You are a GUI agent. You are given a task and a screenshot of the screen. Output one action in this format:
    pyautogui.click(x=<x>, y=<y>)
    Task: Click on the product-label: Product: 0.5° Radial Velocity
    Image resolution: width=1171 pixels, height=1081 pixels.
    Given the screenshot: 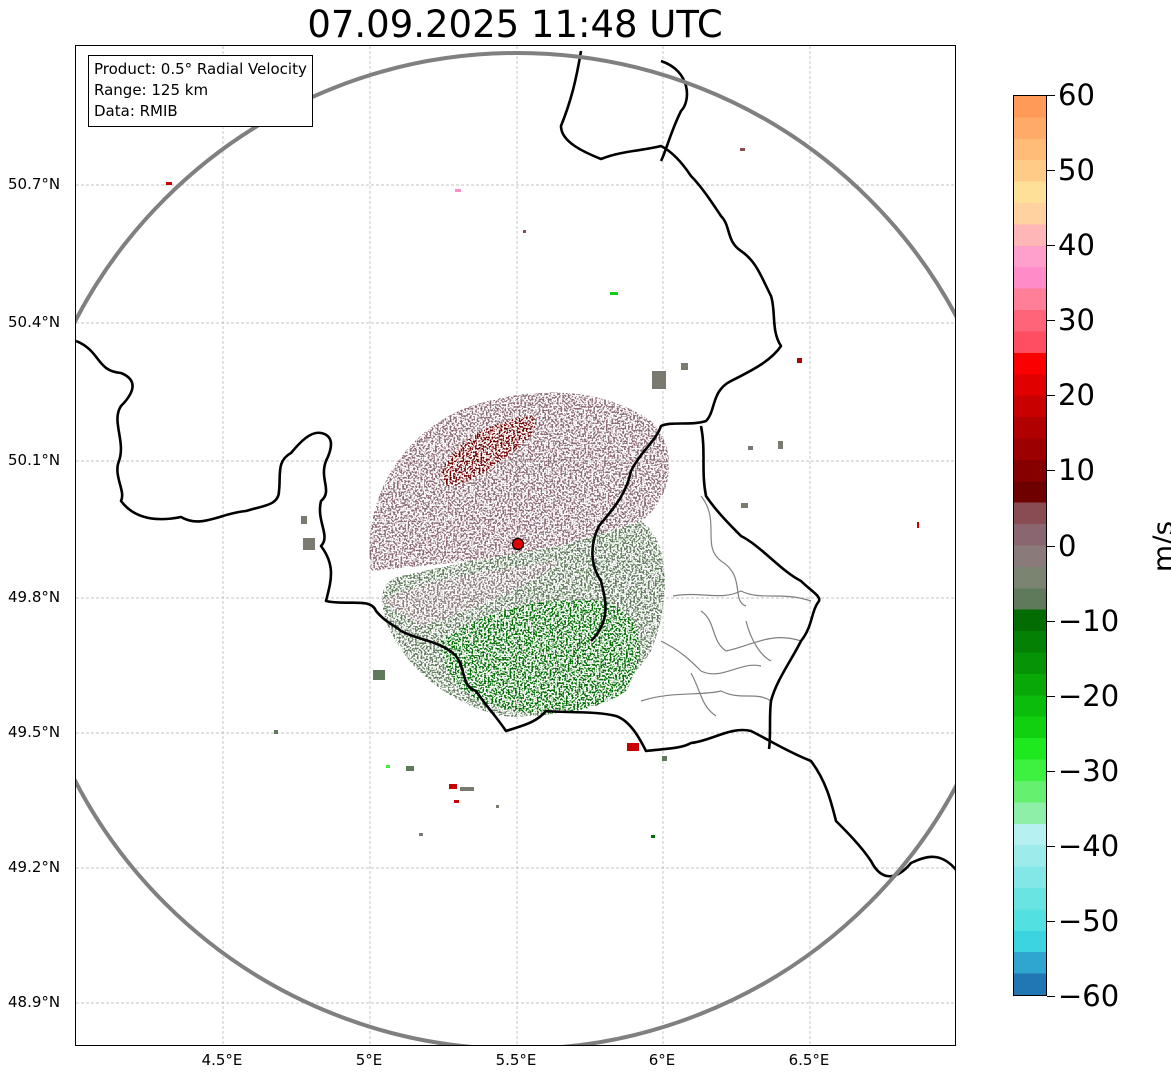 What is the action you would take?
    pyautogui.click(x=200, y=69)
    